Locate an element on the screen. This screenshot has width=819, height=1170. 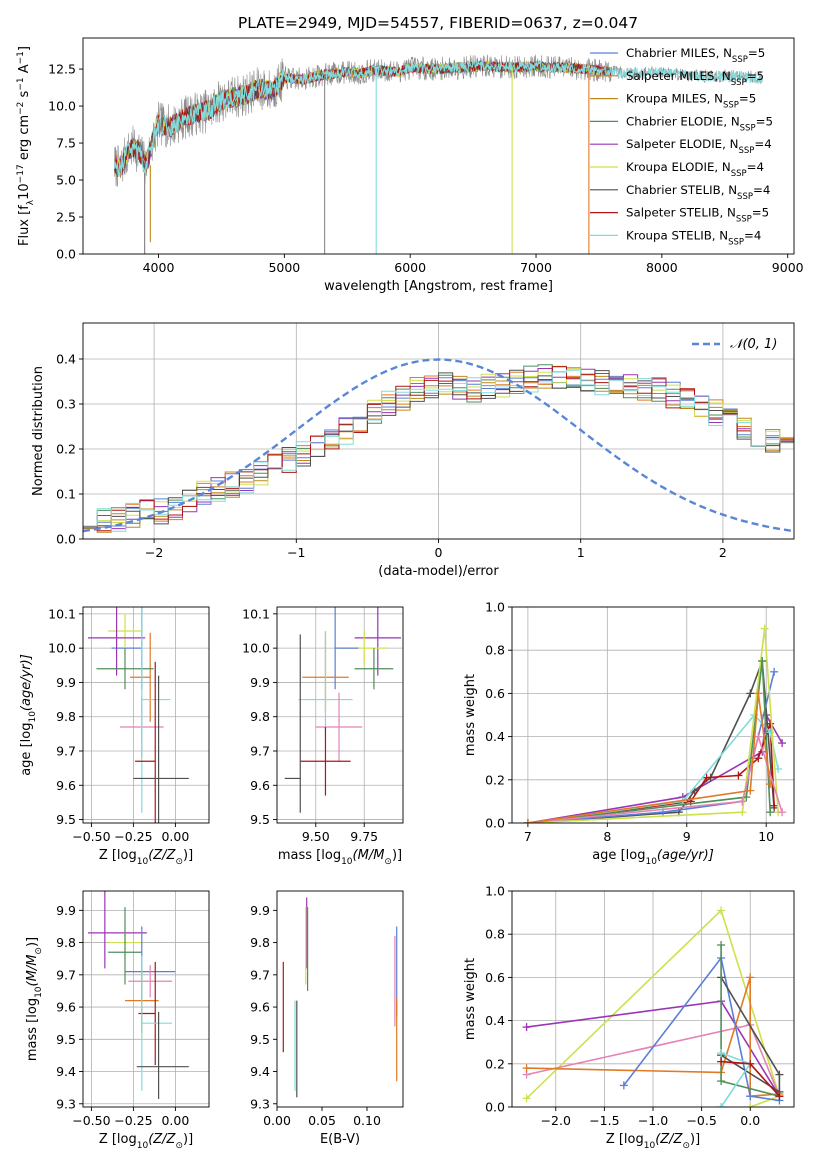
y-tick-label: 5.0 is located at coordinates (66, 180).